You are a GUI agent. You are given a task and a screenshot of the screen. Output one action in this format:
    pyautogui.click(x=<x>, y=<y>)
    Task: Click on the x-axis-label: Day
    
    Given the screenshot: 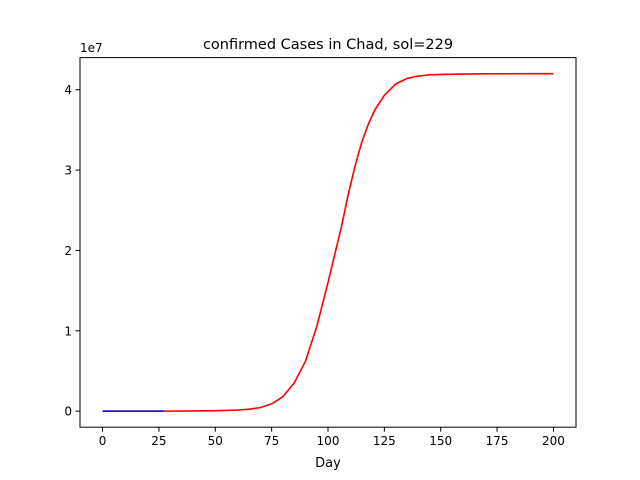 What is the action you would take?
    pyautogui.click(x=328, y=463)
    